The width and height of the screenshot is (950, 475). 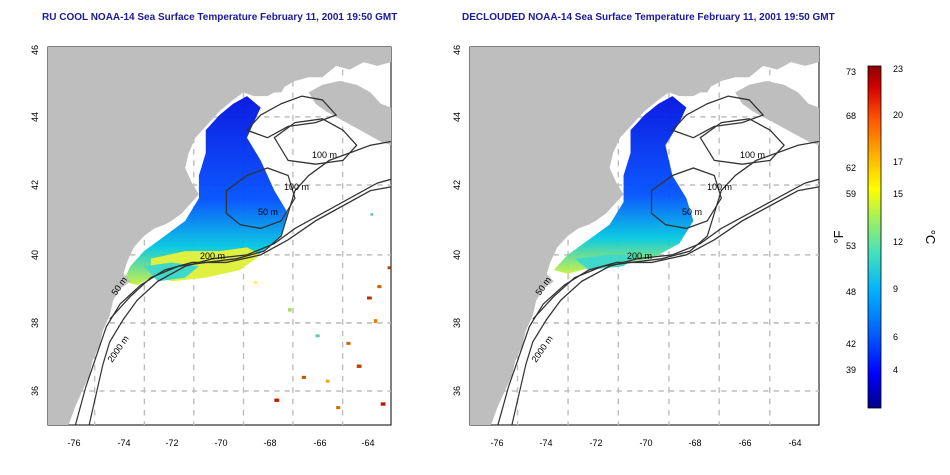 I want to click on right-contour-label-100m-b: 100 m, so click(x=719, y=187).